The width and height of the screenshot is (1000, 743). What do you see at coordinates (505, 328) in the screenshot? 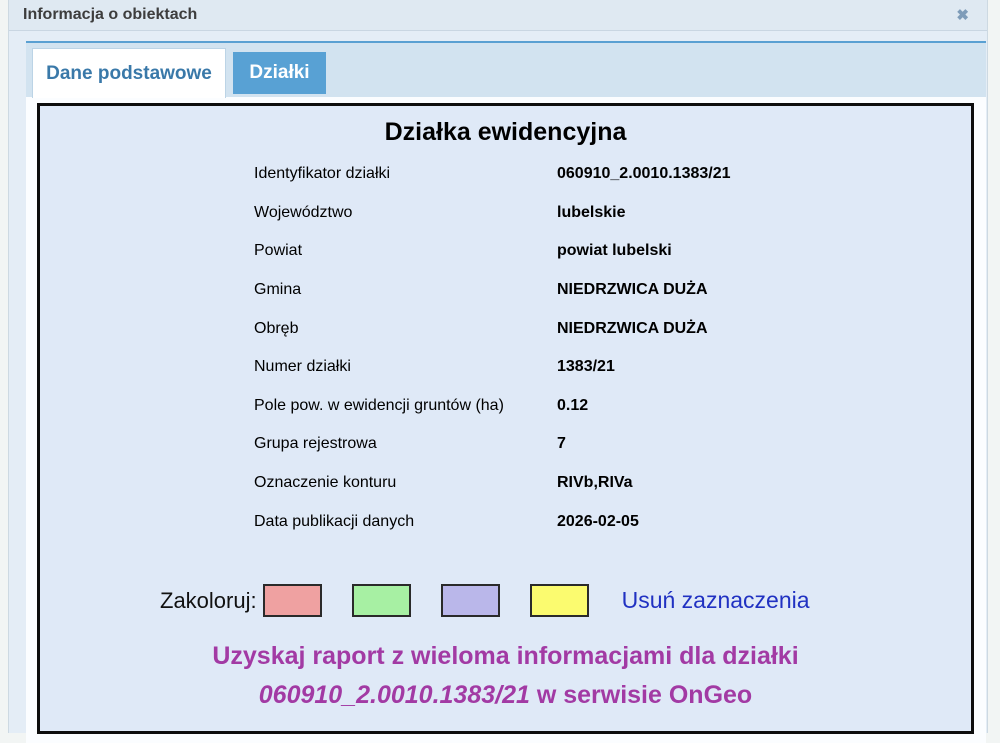
I see `table-row: Obręb NIEDRZWICA DUŻA` at bounding box center [505, 328].